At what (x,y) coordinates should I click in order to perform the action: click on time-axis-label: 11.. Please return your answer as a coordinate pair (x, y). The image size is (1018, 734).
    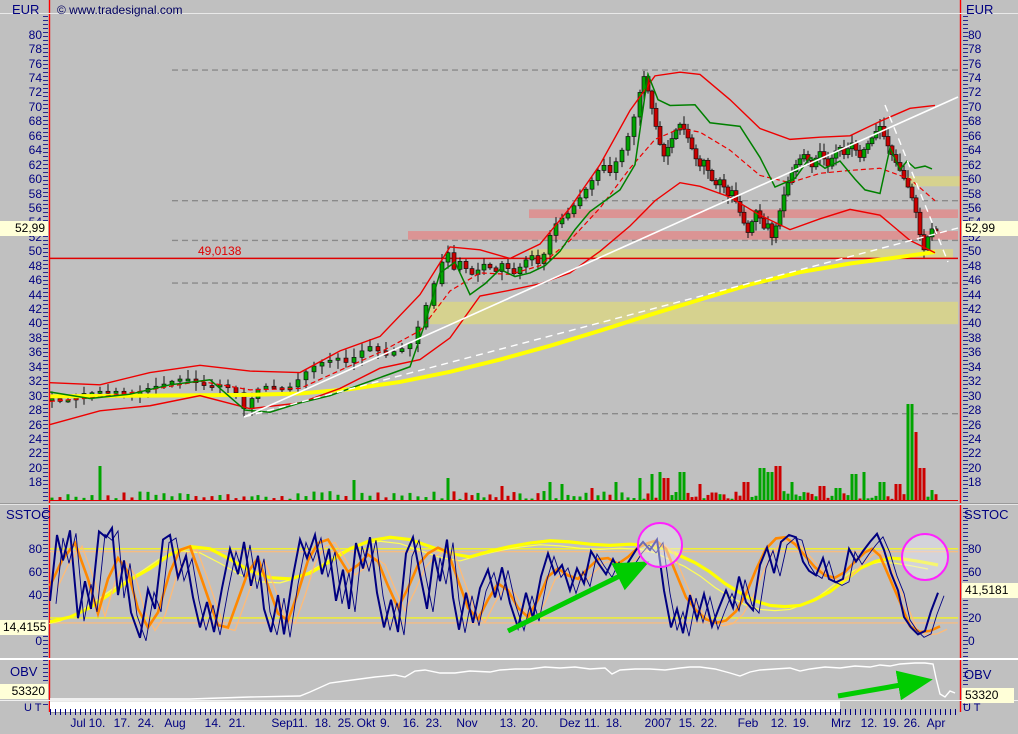
    Looking at the image, I should click on (592, 723).